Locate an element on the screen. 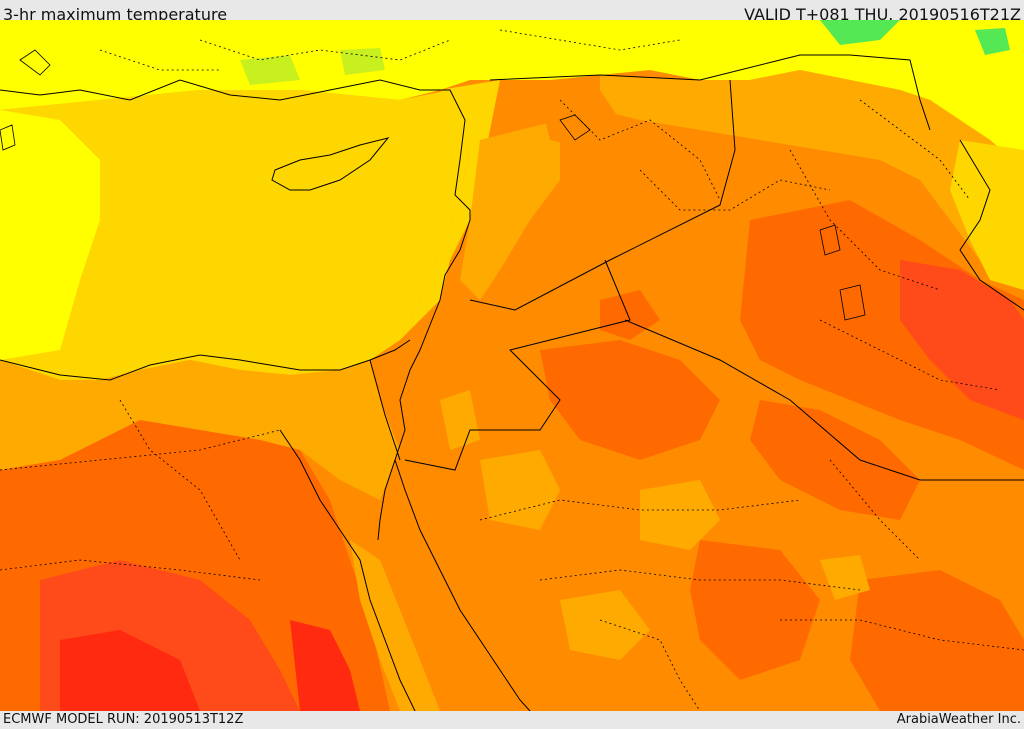 Image resolution: width=1024 pixels, height=729 pixels. lake-assad is located at coordinates (575, 127).